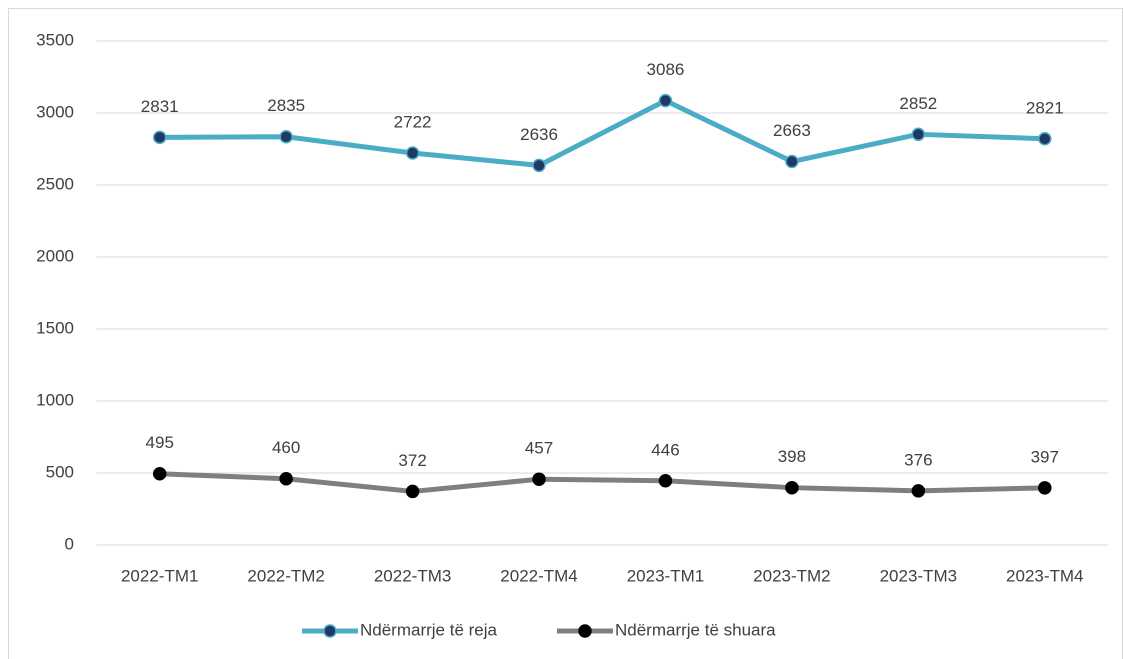 The width and height of the screenshot is (1124, 659). I want to click on legend-label: Ndërmarrje të shuara, so click(695, 629).